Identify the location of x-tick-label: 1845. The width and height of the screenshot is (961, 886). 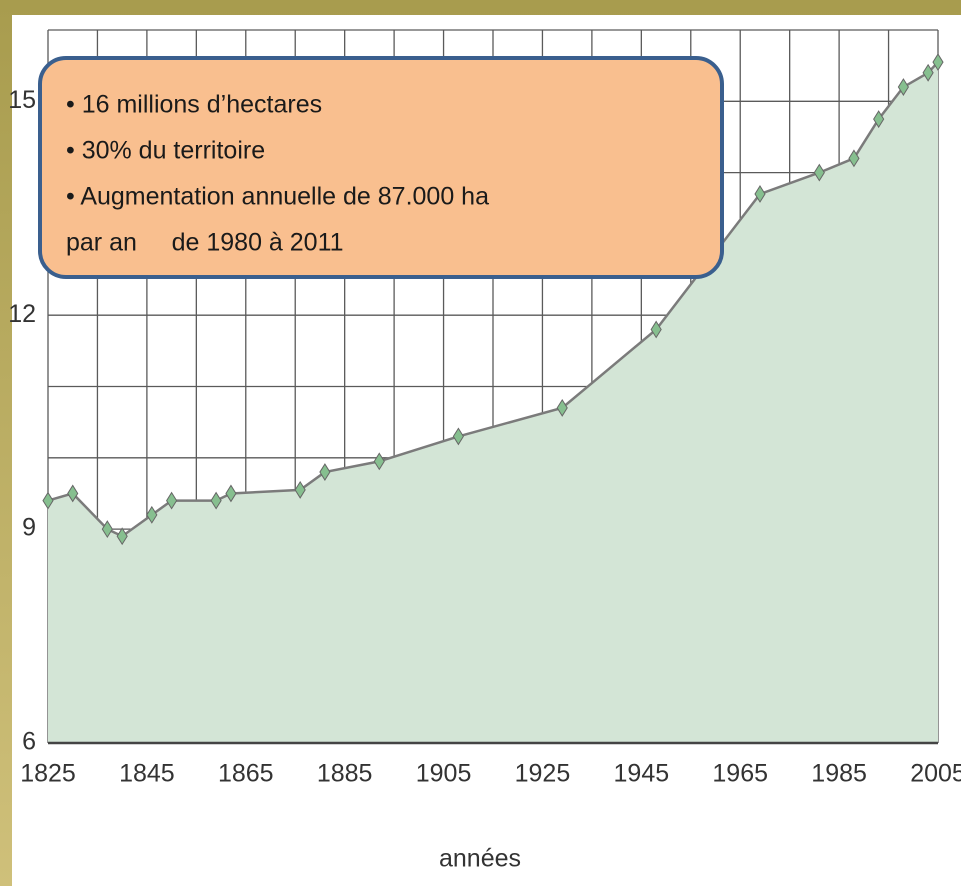
(147, 774).